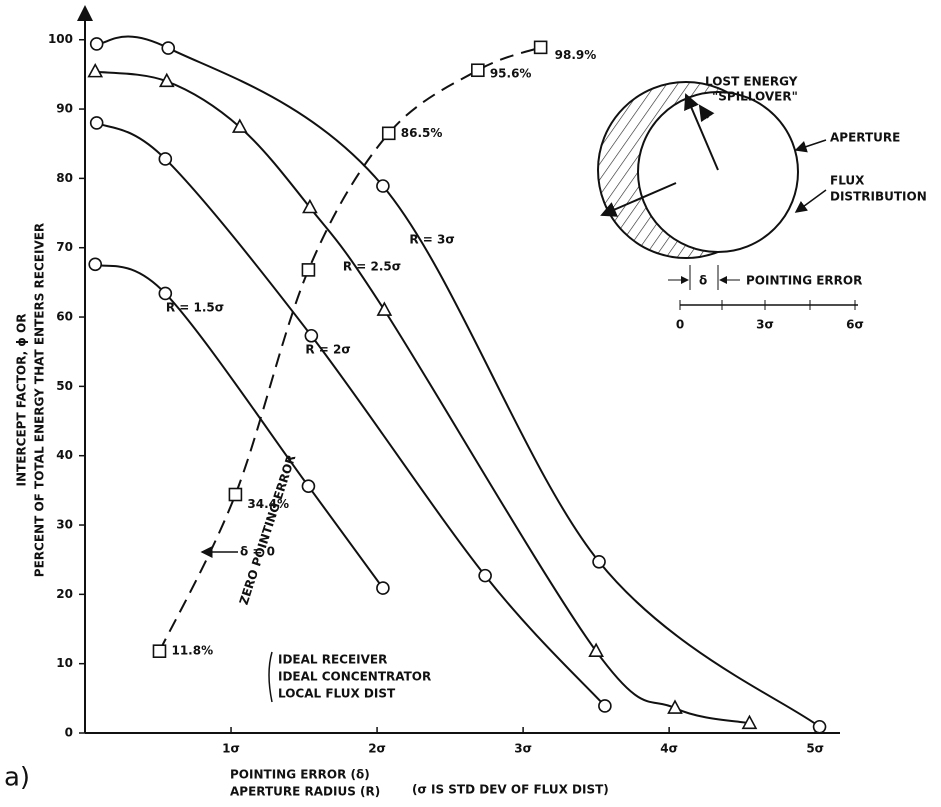 This screenshot has width=941, height=807. What do you see at coordinates (332, 660) in the screenshot?
I see `annotation: IDEAL RECEIVER` at bounding box center [332, 660].